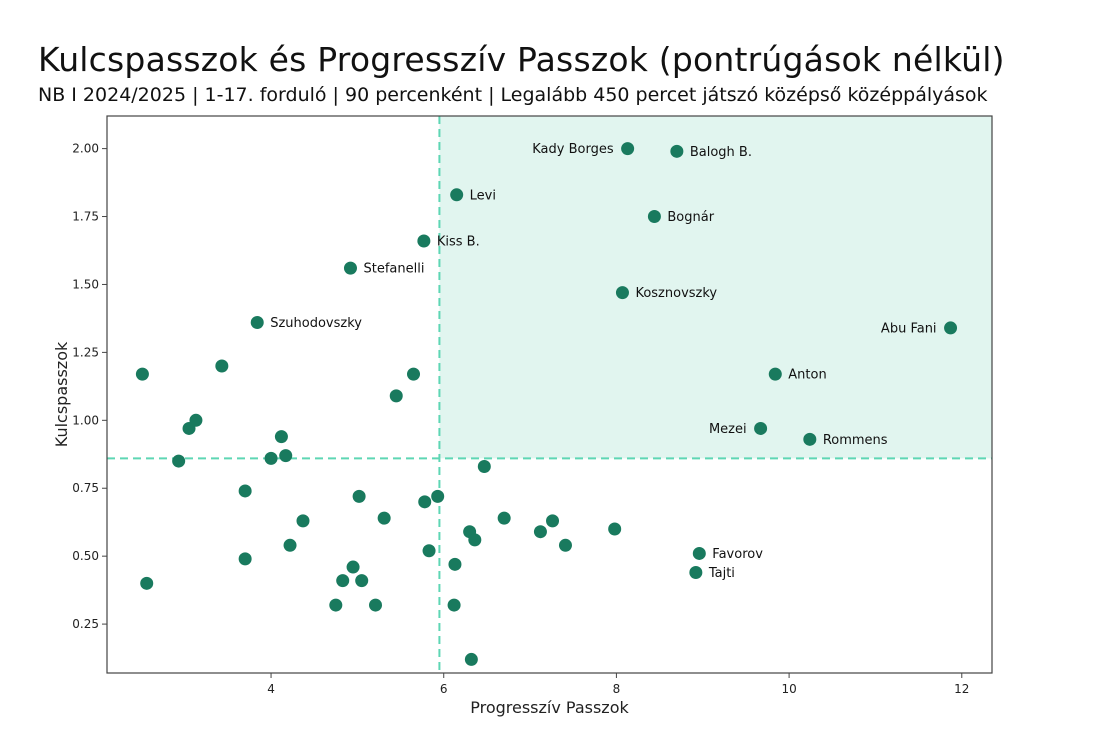 This screenshot has width=1120, height=753. What do you see at coordinates (617, 689) in the screenshot?
I see `x-tick-label: 8` at bounding box center [617, 689].